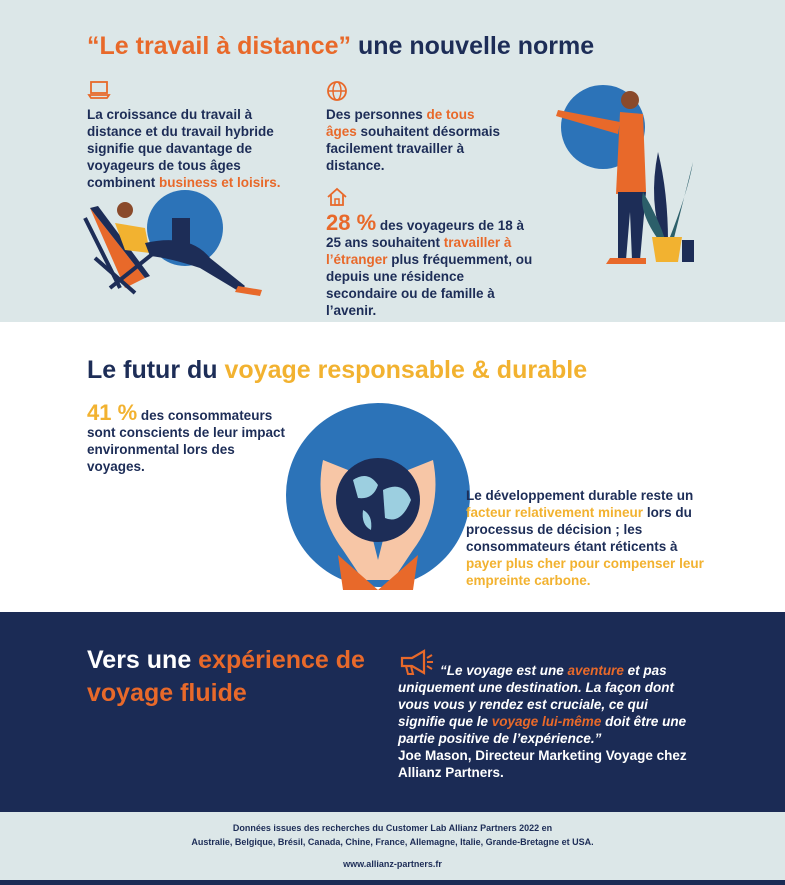 The image size is (785, 885). I want to click on standing-man-illustration, so click(625, 174).